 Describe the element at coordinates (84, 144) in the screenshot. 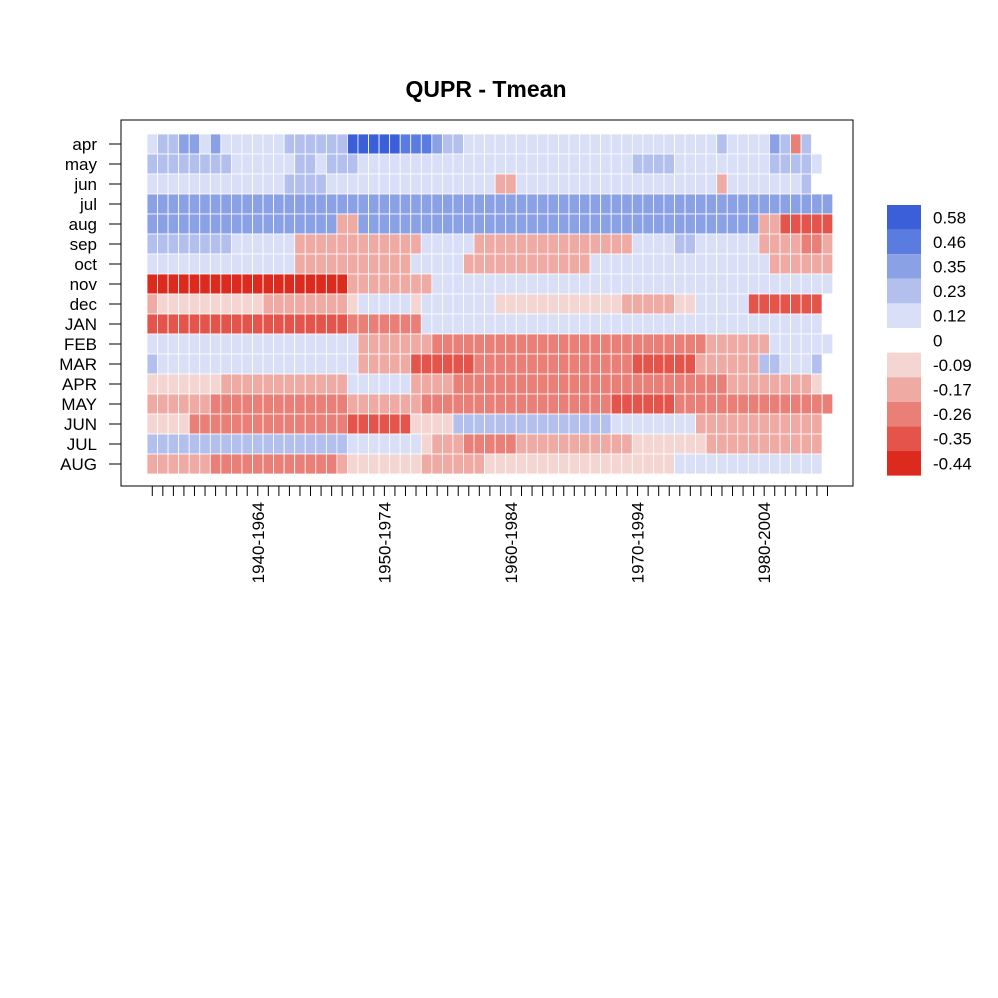

I see `row-label: apr` at that location.